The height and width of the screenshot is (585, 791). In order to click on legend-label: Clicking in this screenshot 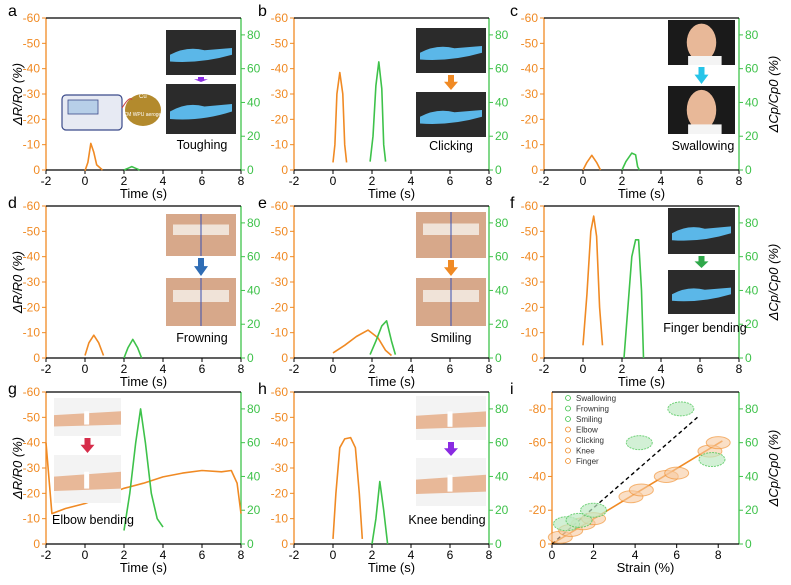, I will do `click(590, 440)`.